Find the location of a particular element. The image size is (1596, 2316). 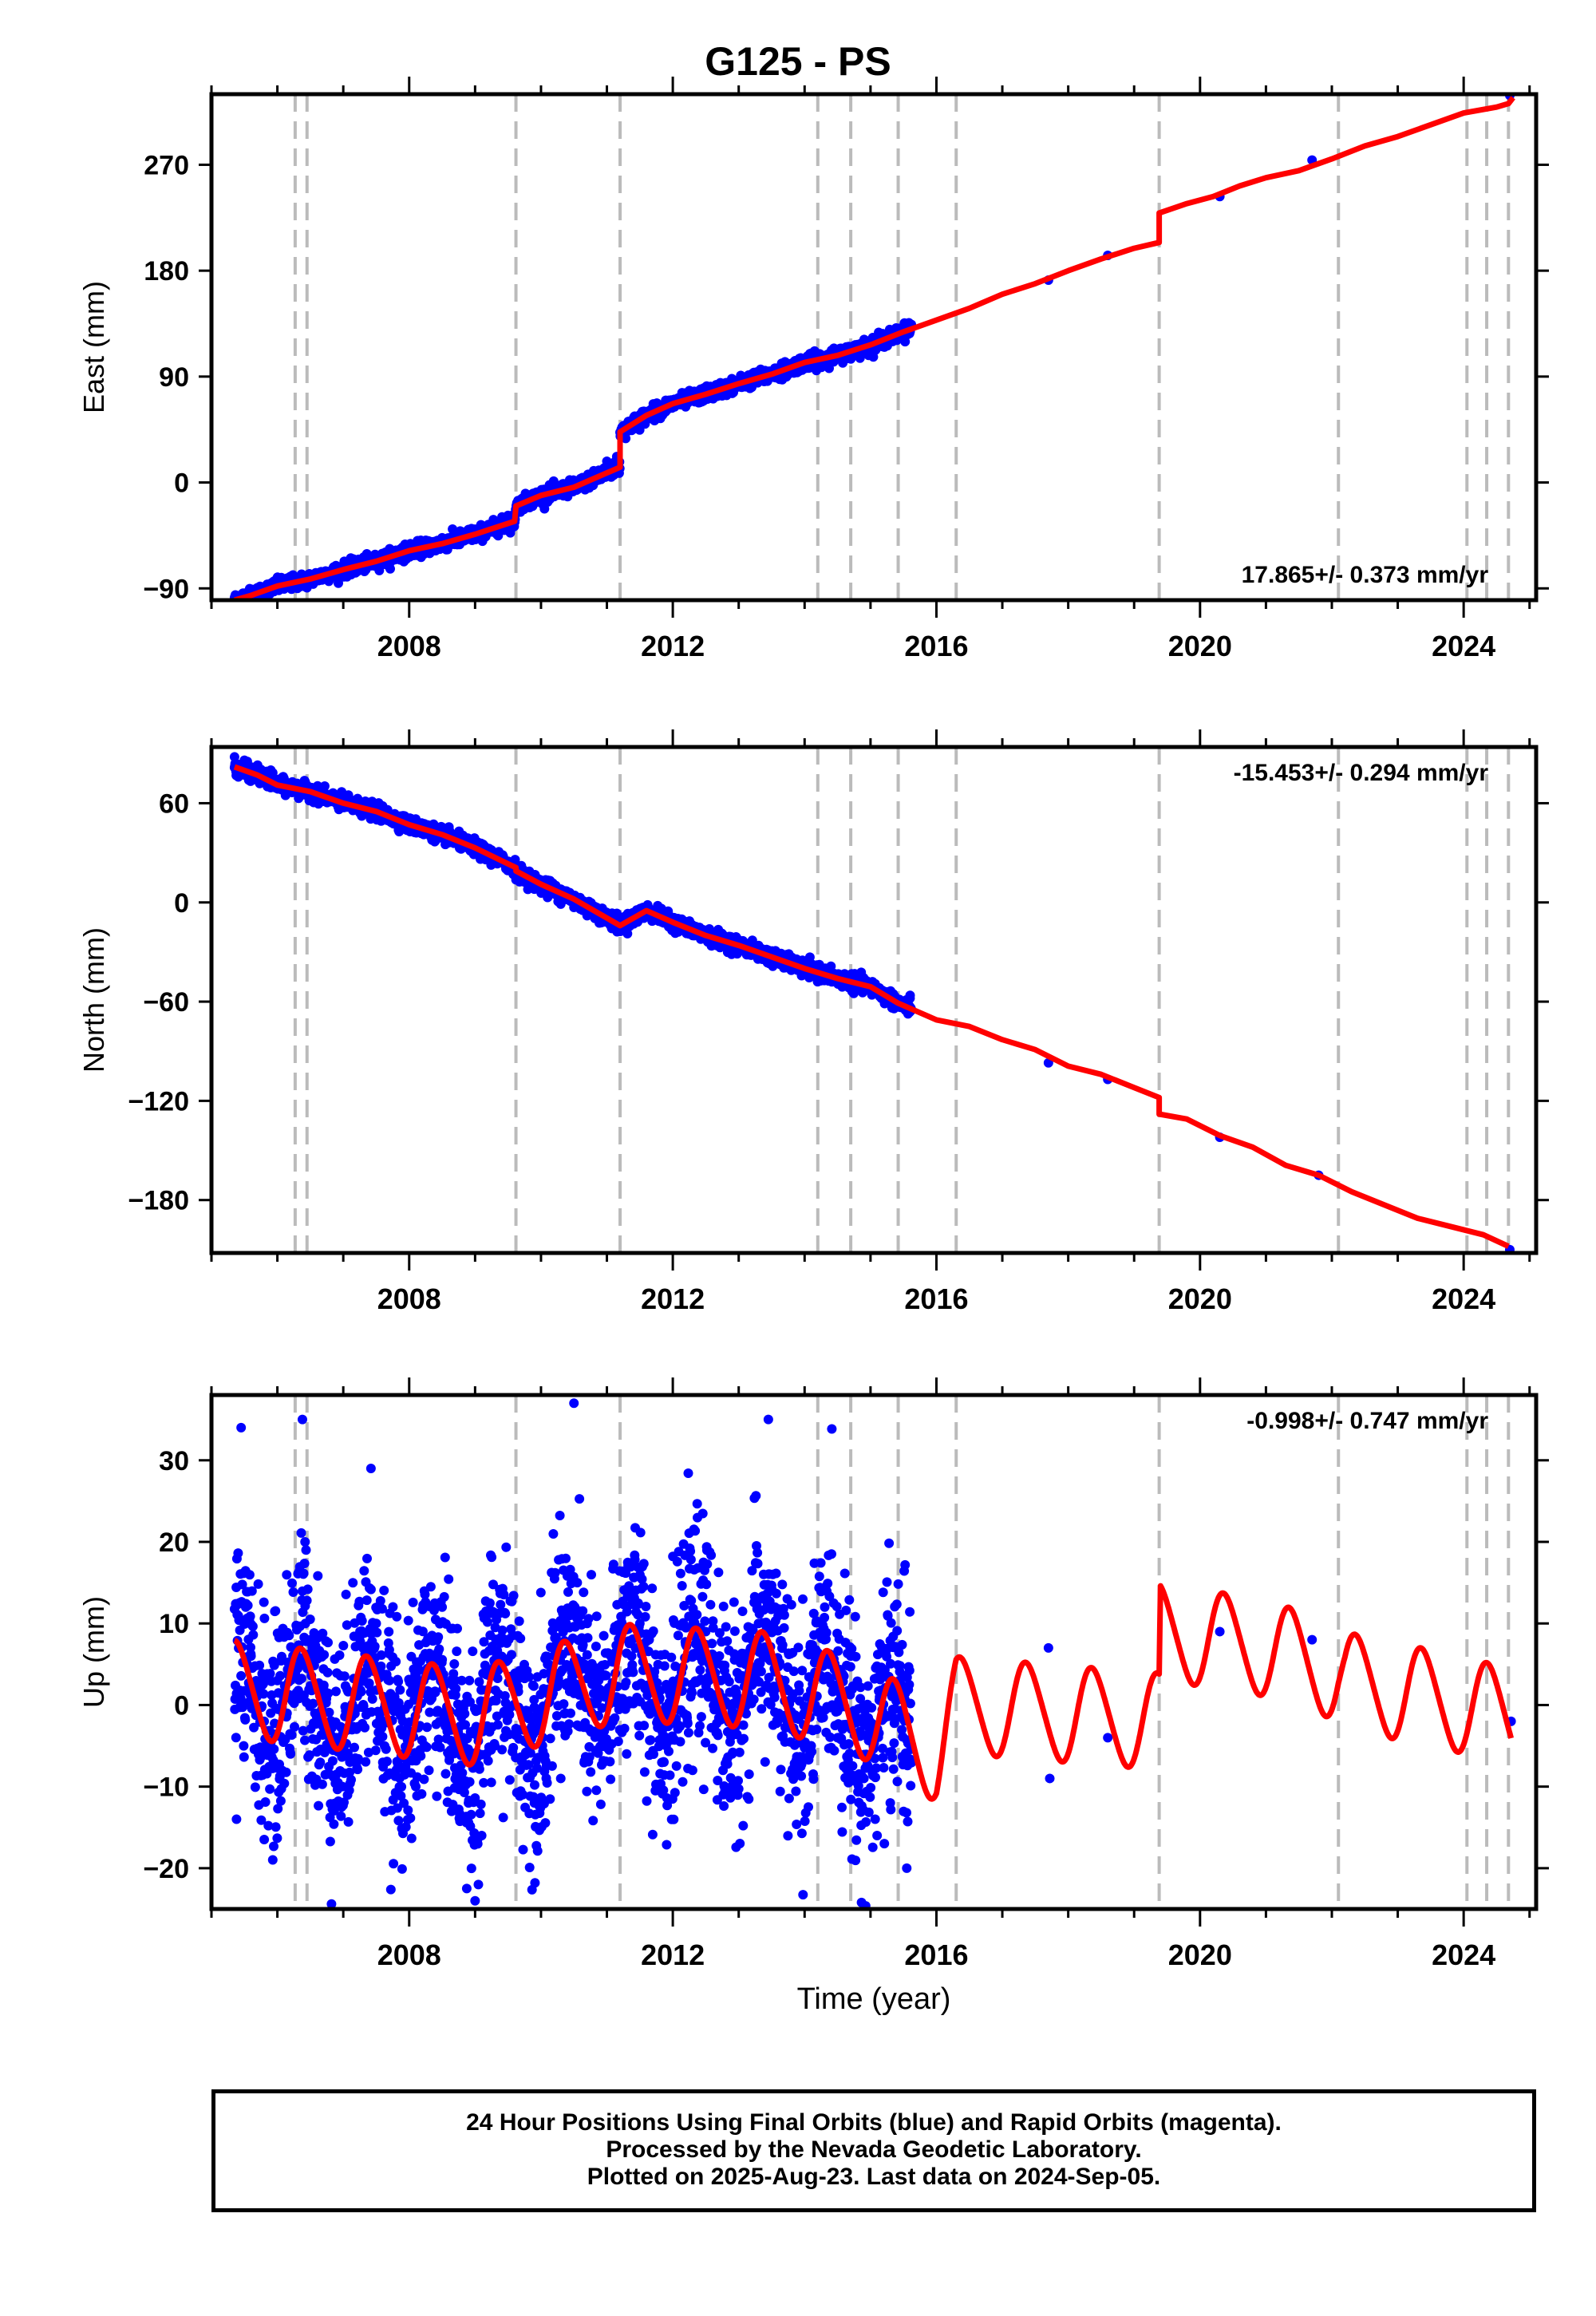

y-tick-label: −180 is located at coordinates (158, 1201).